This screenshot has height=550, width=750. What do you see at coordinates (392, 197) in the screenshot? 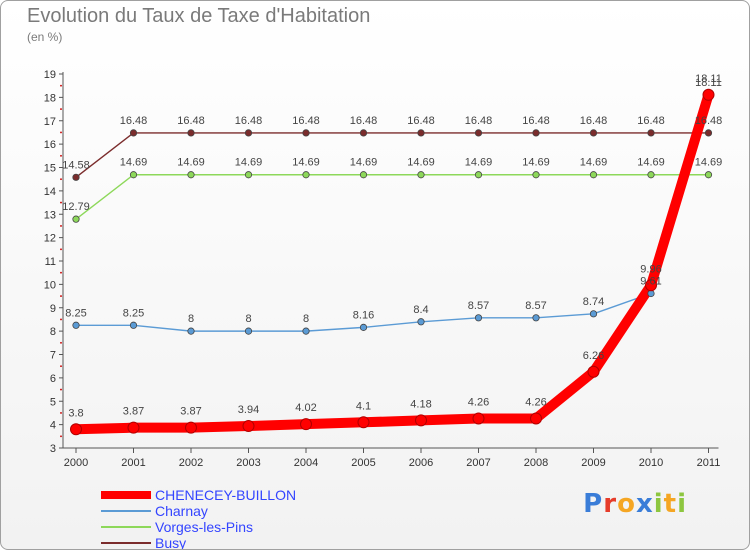
I see `series-line-vorges-les-pins` at bounding box center [392, 197].